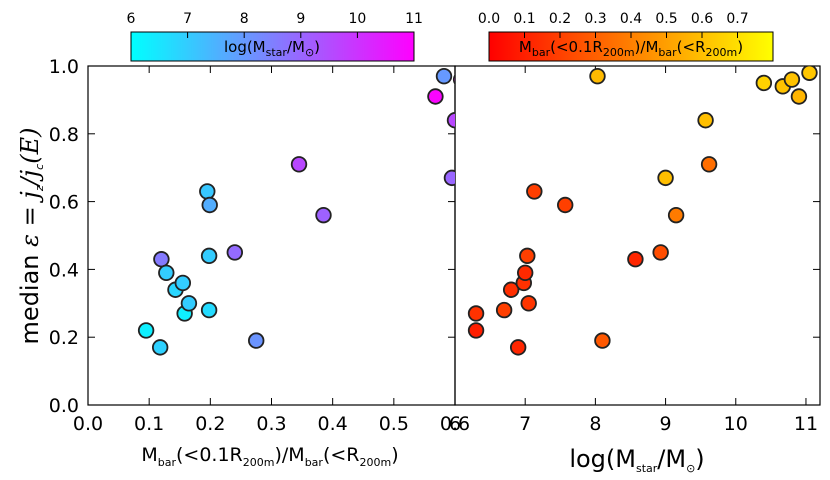 The image size is (830, 480). I want to click on colorbar-left-gradient, so click(272, 46).